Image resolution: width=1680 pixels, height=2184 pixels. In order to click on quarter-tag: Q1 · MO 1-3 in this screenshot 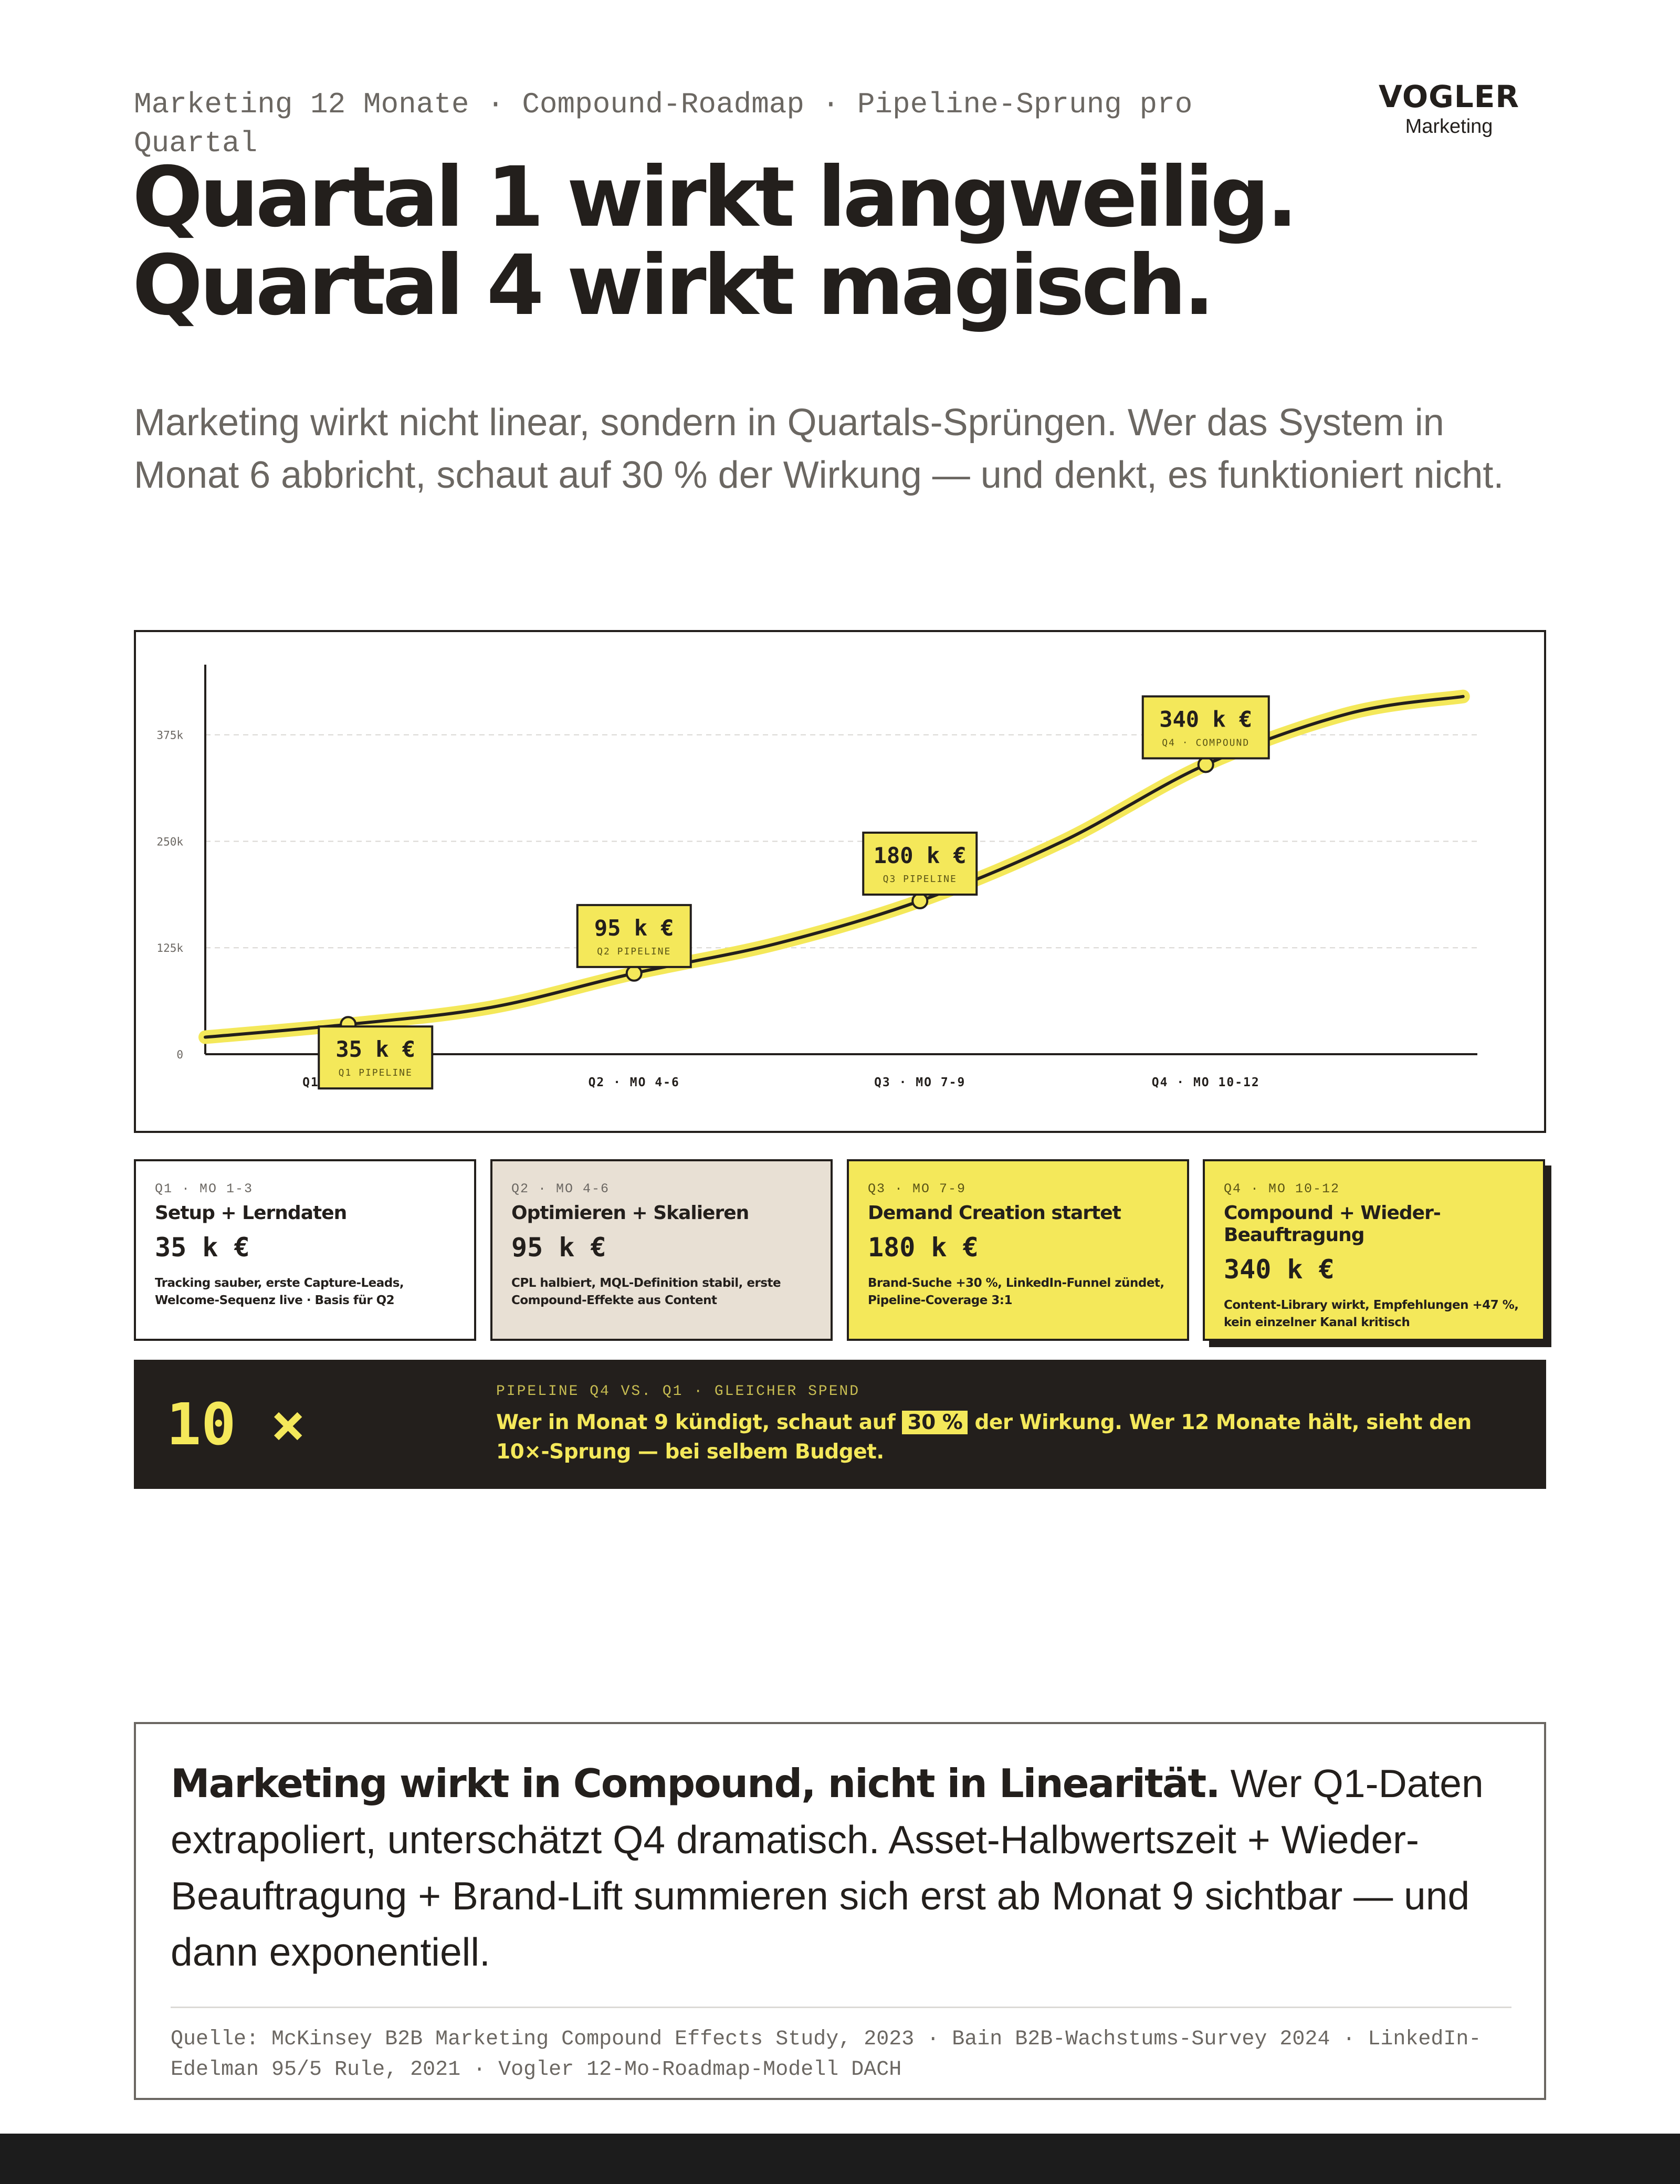, I will do `click(204, 1188)`.